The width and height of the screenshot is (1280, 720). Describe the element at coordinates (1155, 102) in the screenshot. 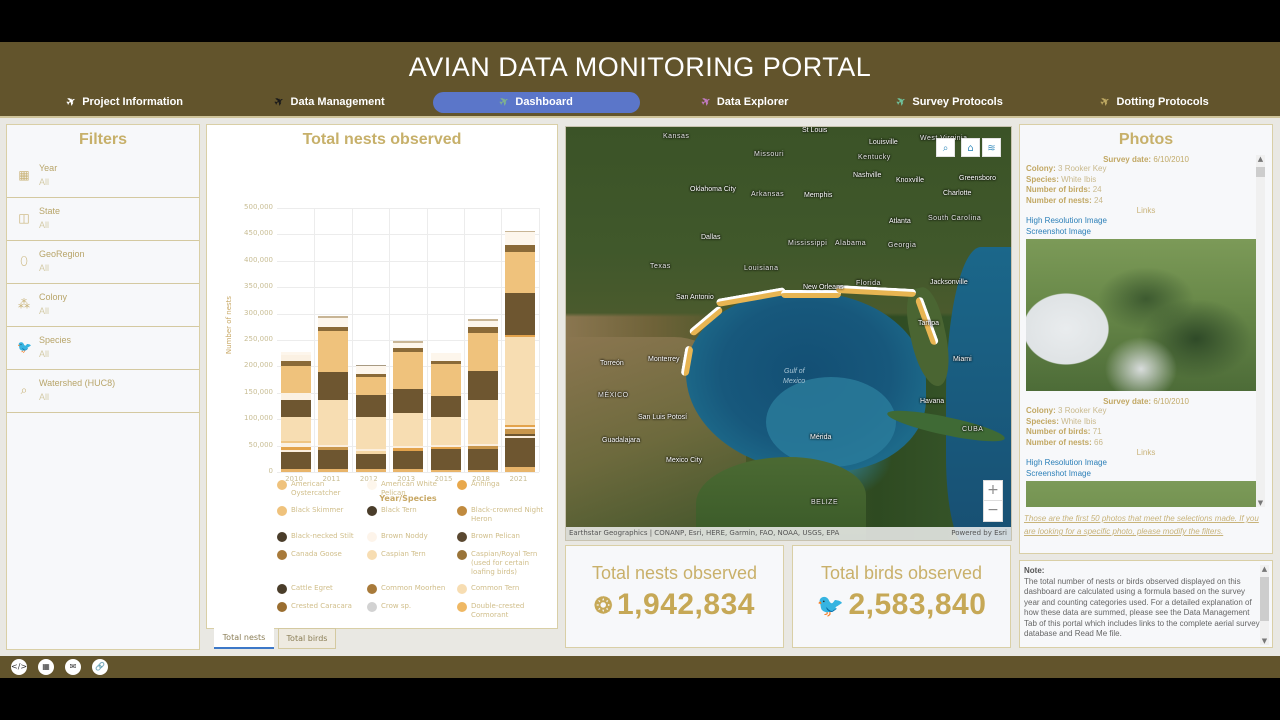

I see `nav-tab-dotting-protocols: ✈ Dotting Protocols` at that location.